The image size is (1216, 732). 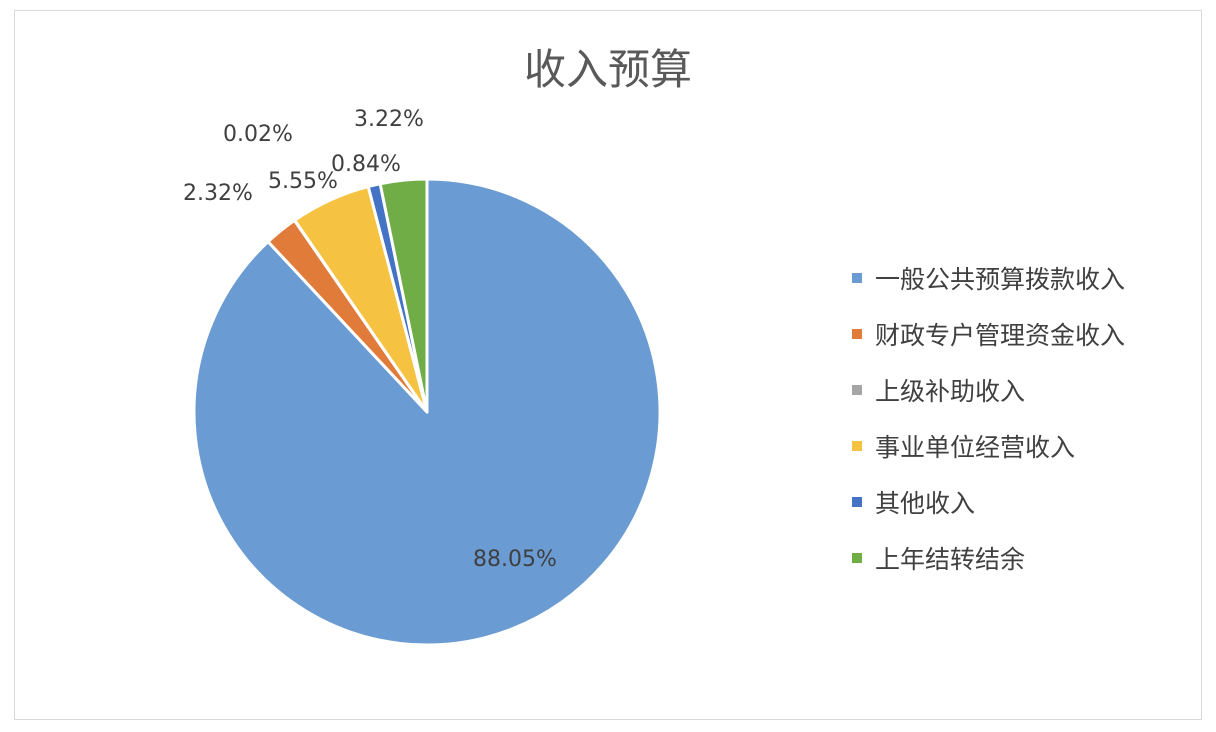 I want to click on legend-label: 上年结转结余, so click(x=950, y=559).